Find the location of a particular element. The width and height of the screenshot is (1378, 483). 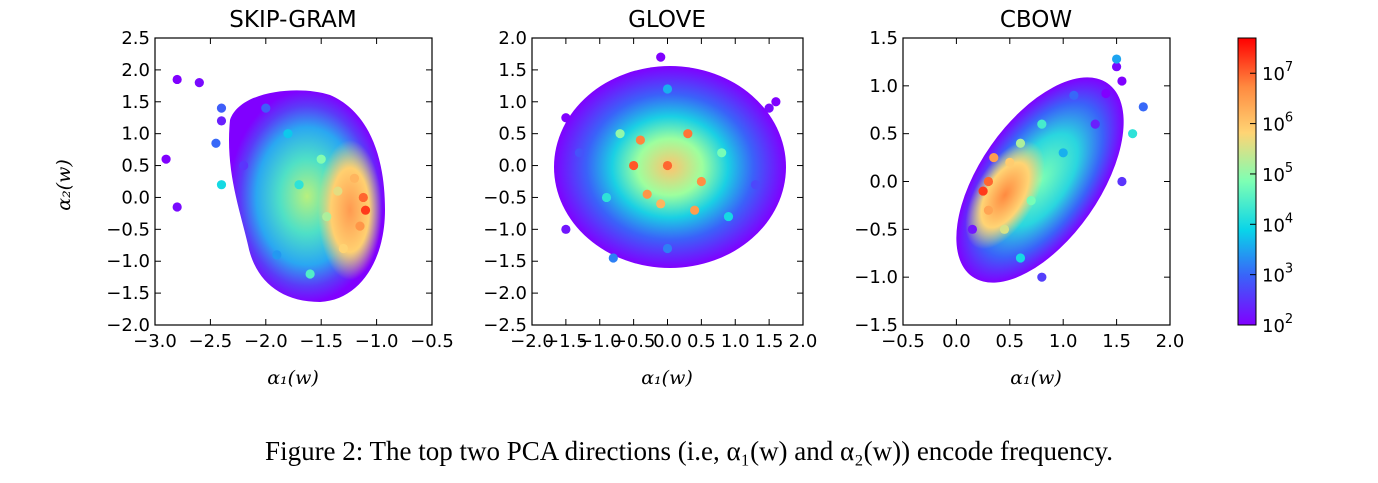

colorbar-tick-label: 10³ is located at coordinates (1277, 274).